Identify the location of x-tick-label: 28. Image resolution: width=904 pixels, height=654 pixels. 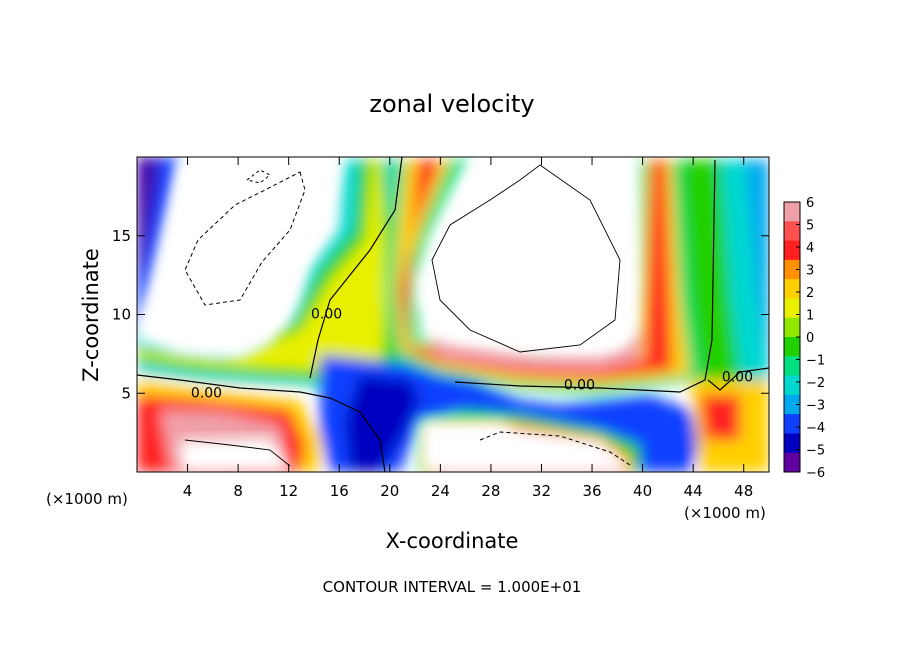
(490, 491).